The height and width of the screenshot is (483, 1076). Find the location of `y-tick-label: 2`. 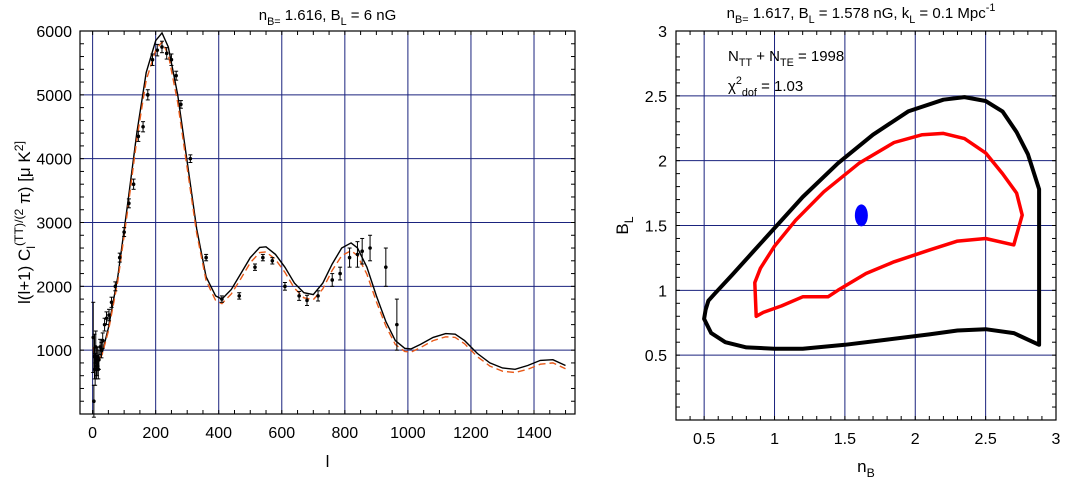

y-tick-label: 2 is located at coordinates (662, 162).